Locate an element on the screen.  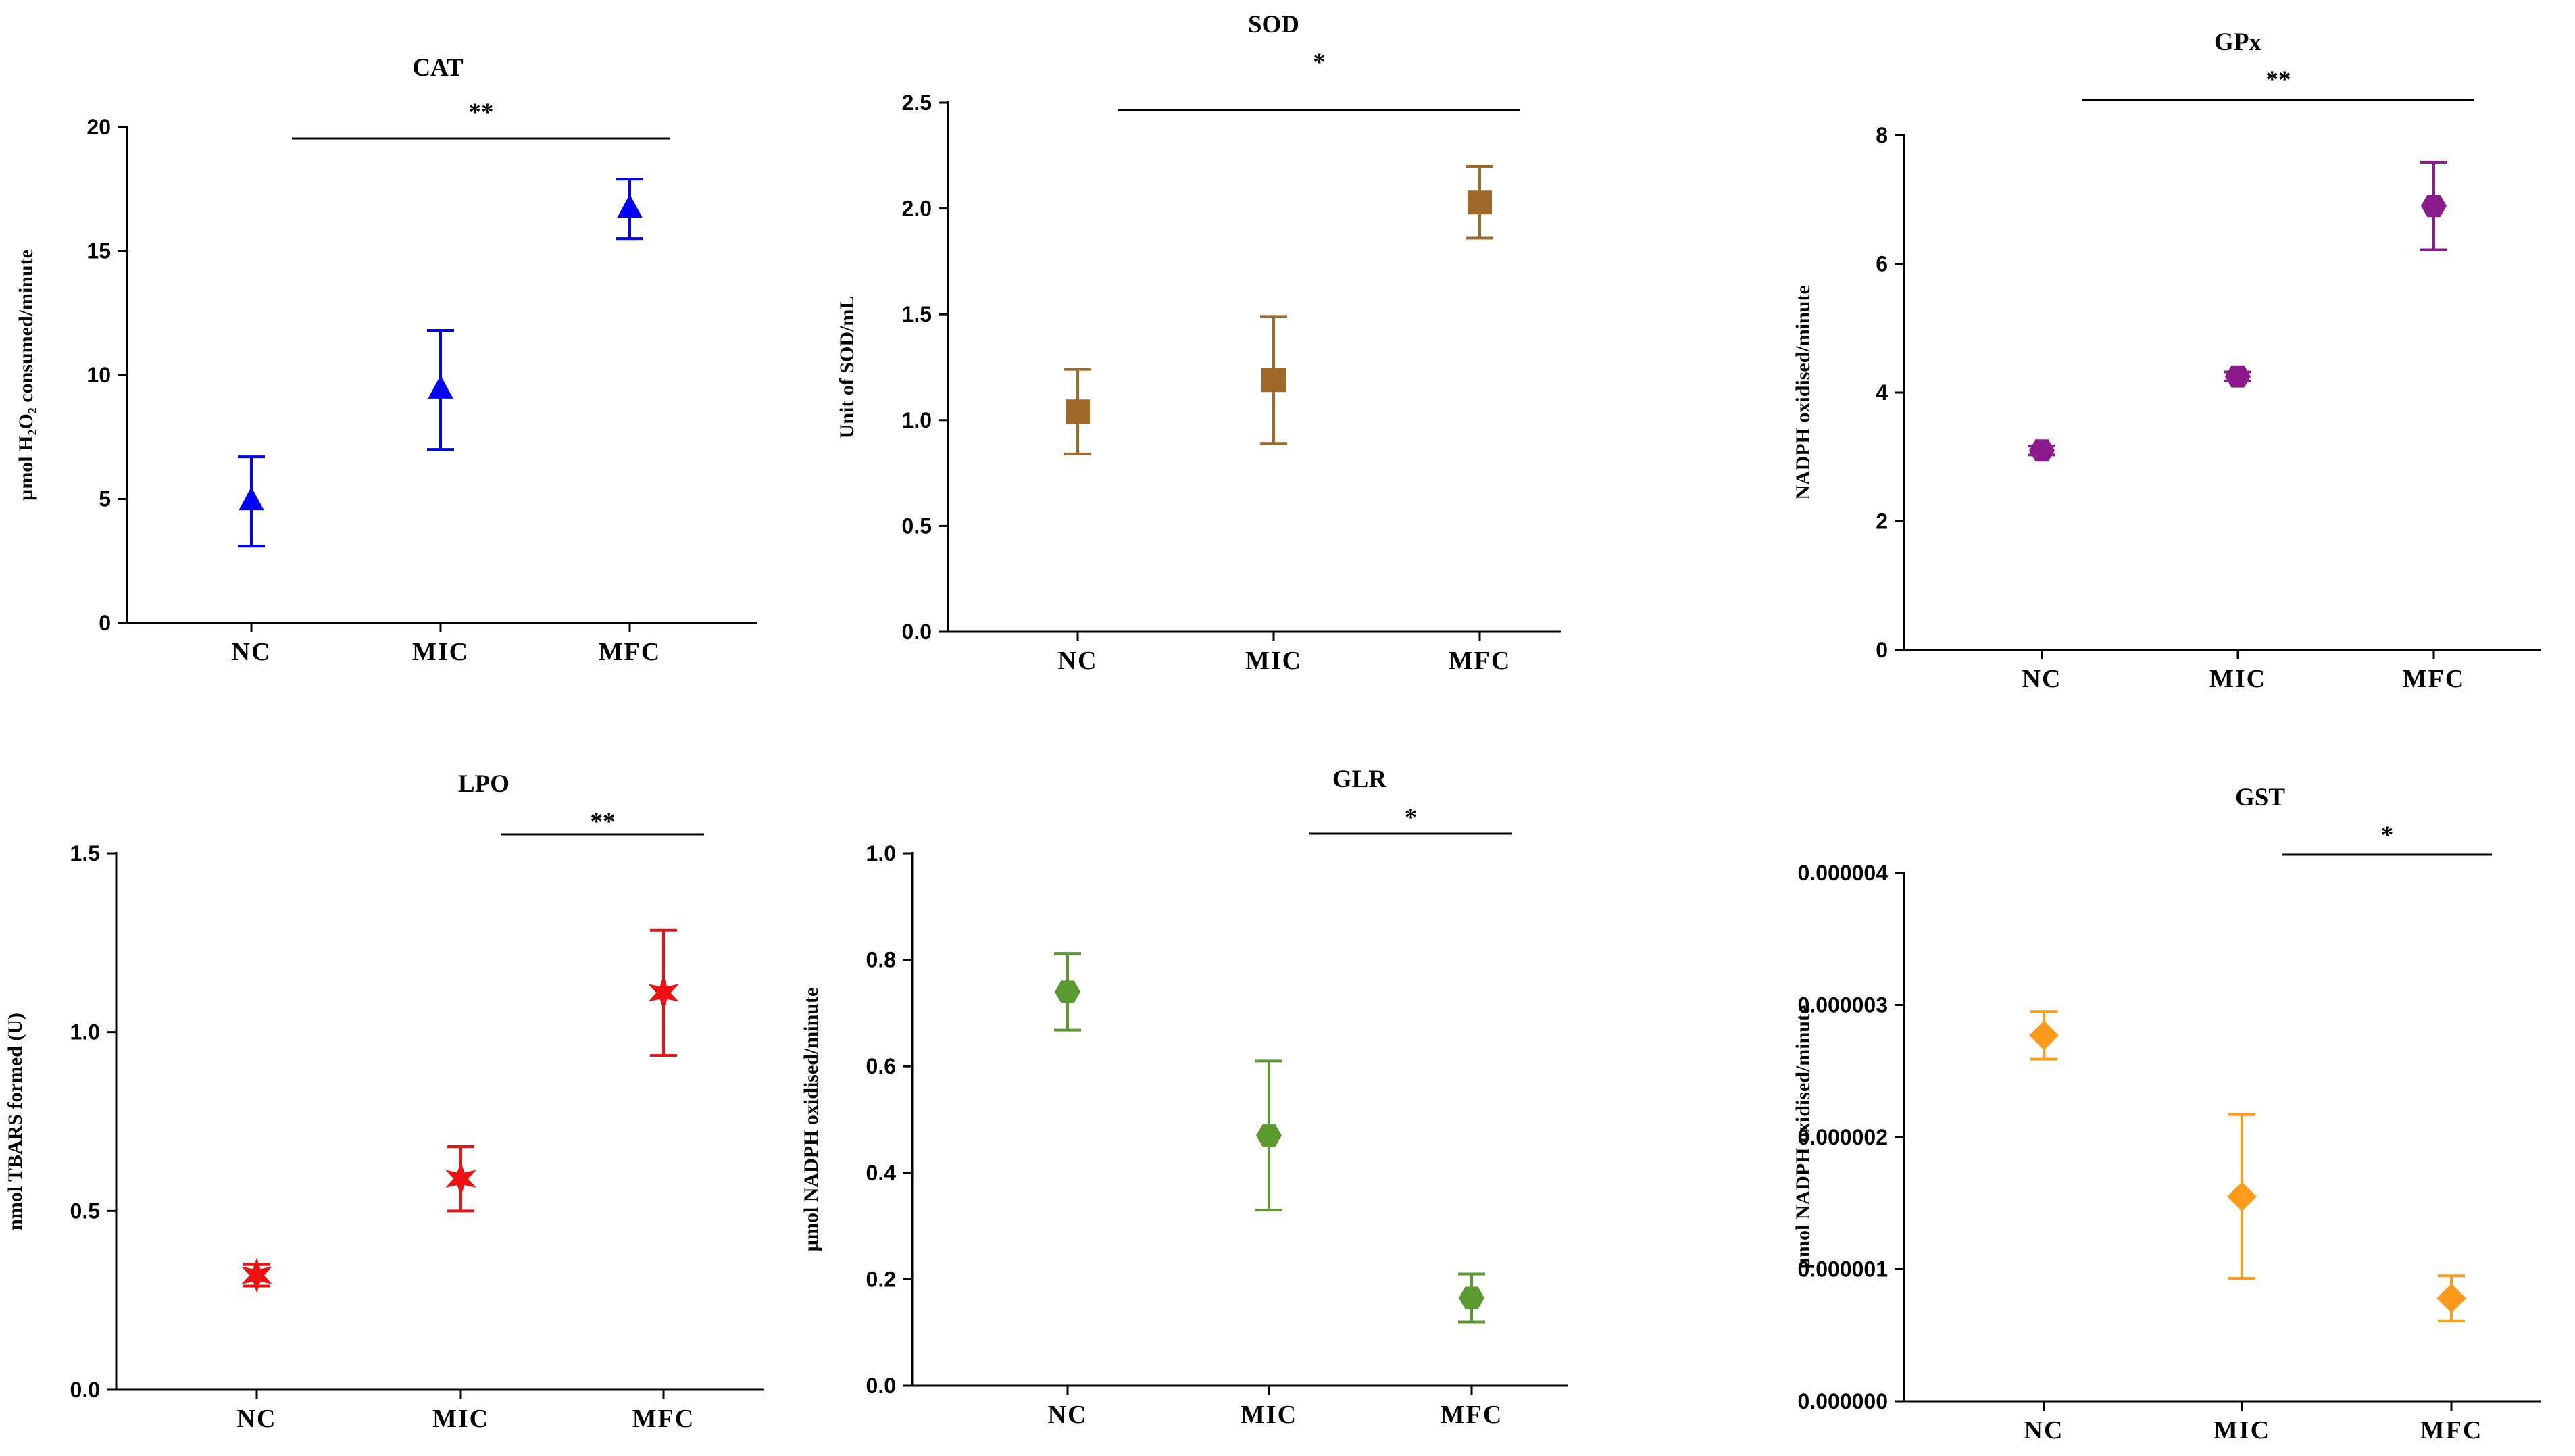
y-tick-label: 2.0 is located at coordinates (917, 209).